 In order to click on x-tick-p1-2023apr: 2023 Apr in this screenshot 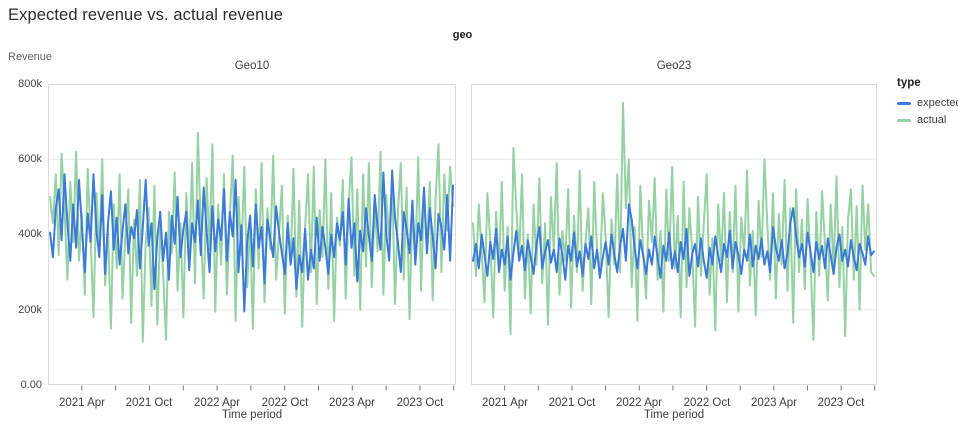, I will do `click(774, 403)`.